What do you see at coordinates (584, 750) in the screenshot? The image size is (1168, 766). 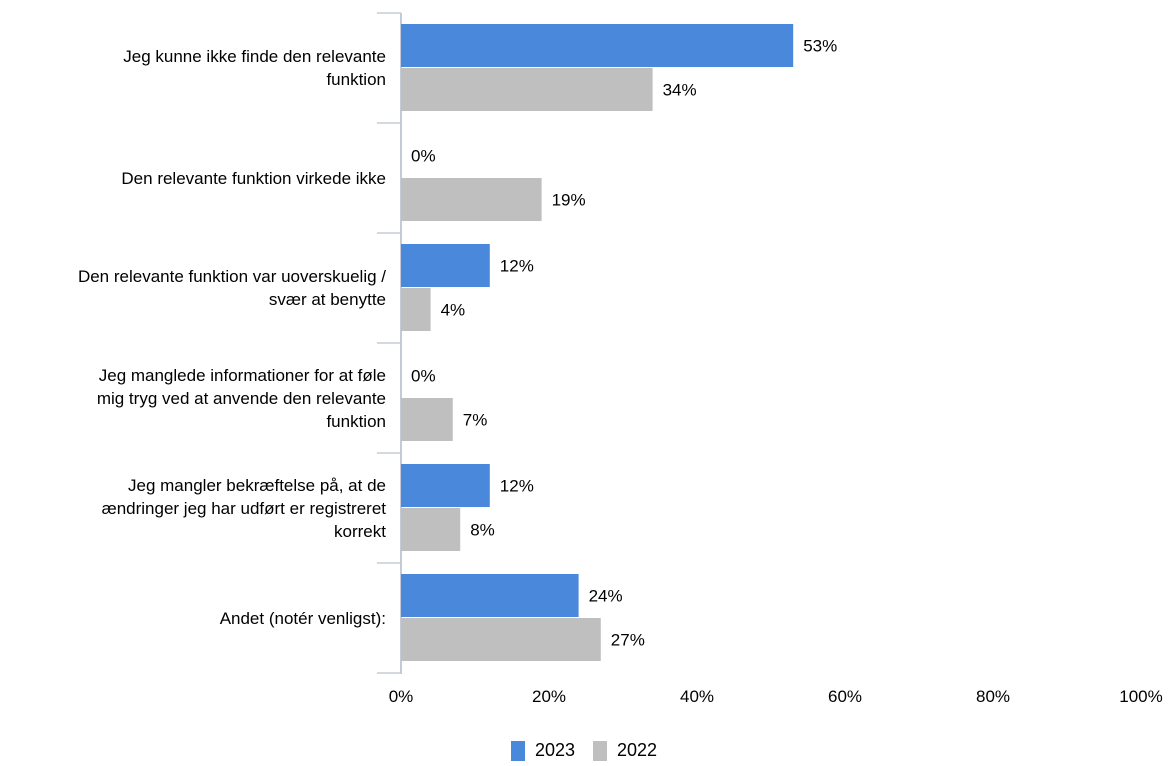 I see `legend: 2023 2022` at bounding box center [584, 750].